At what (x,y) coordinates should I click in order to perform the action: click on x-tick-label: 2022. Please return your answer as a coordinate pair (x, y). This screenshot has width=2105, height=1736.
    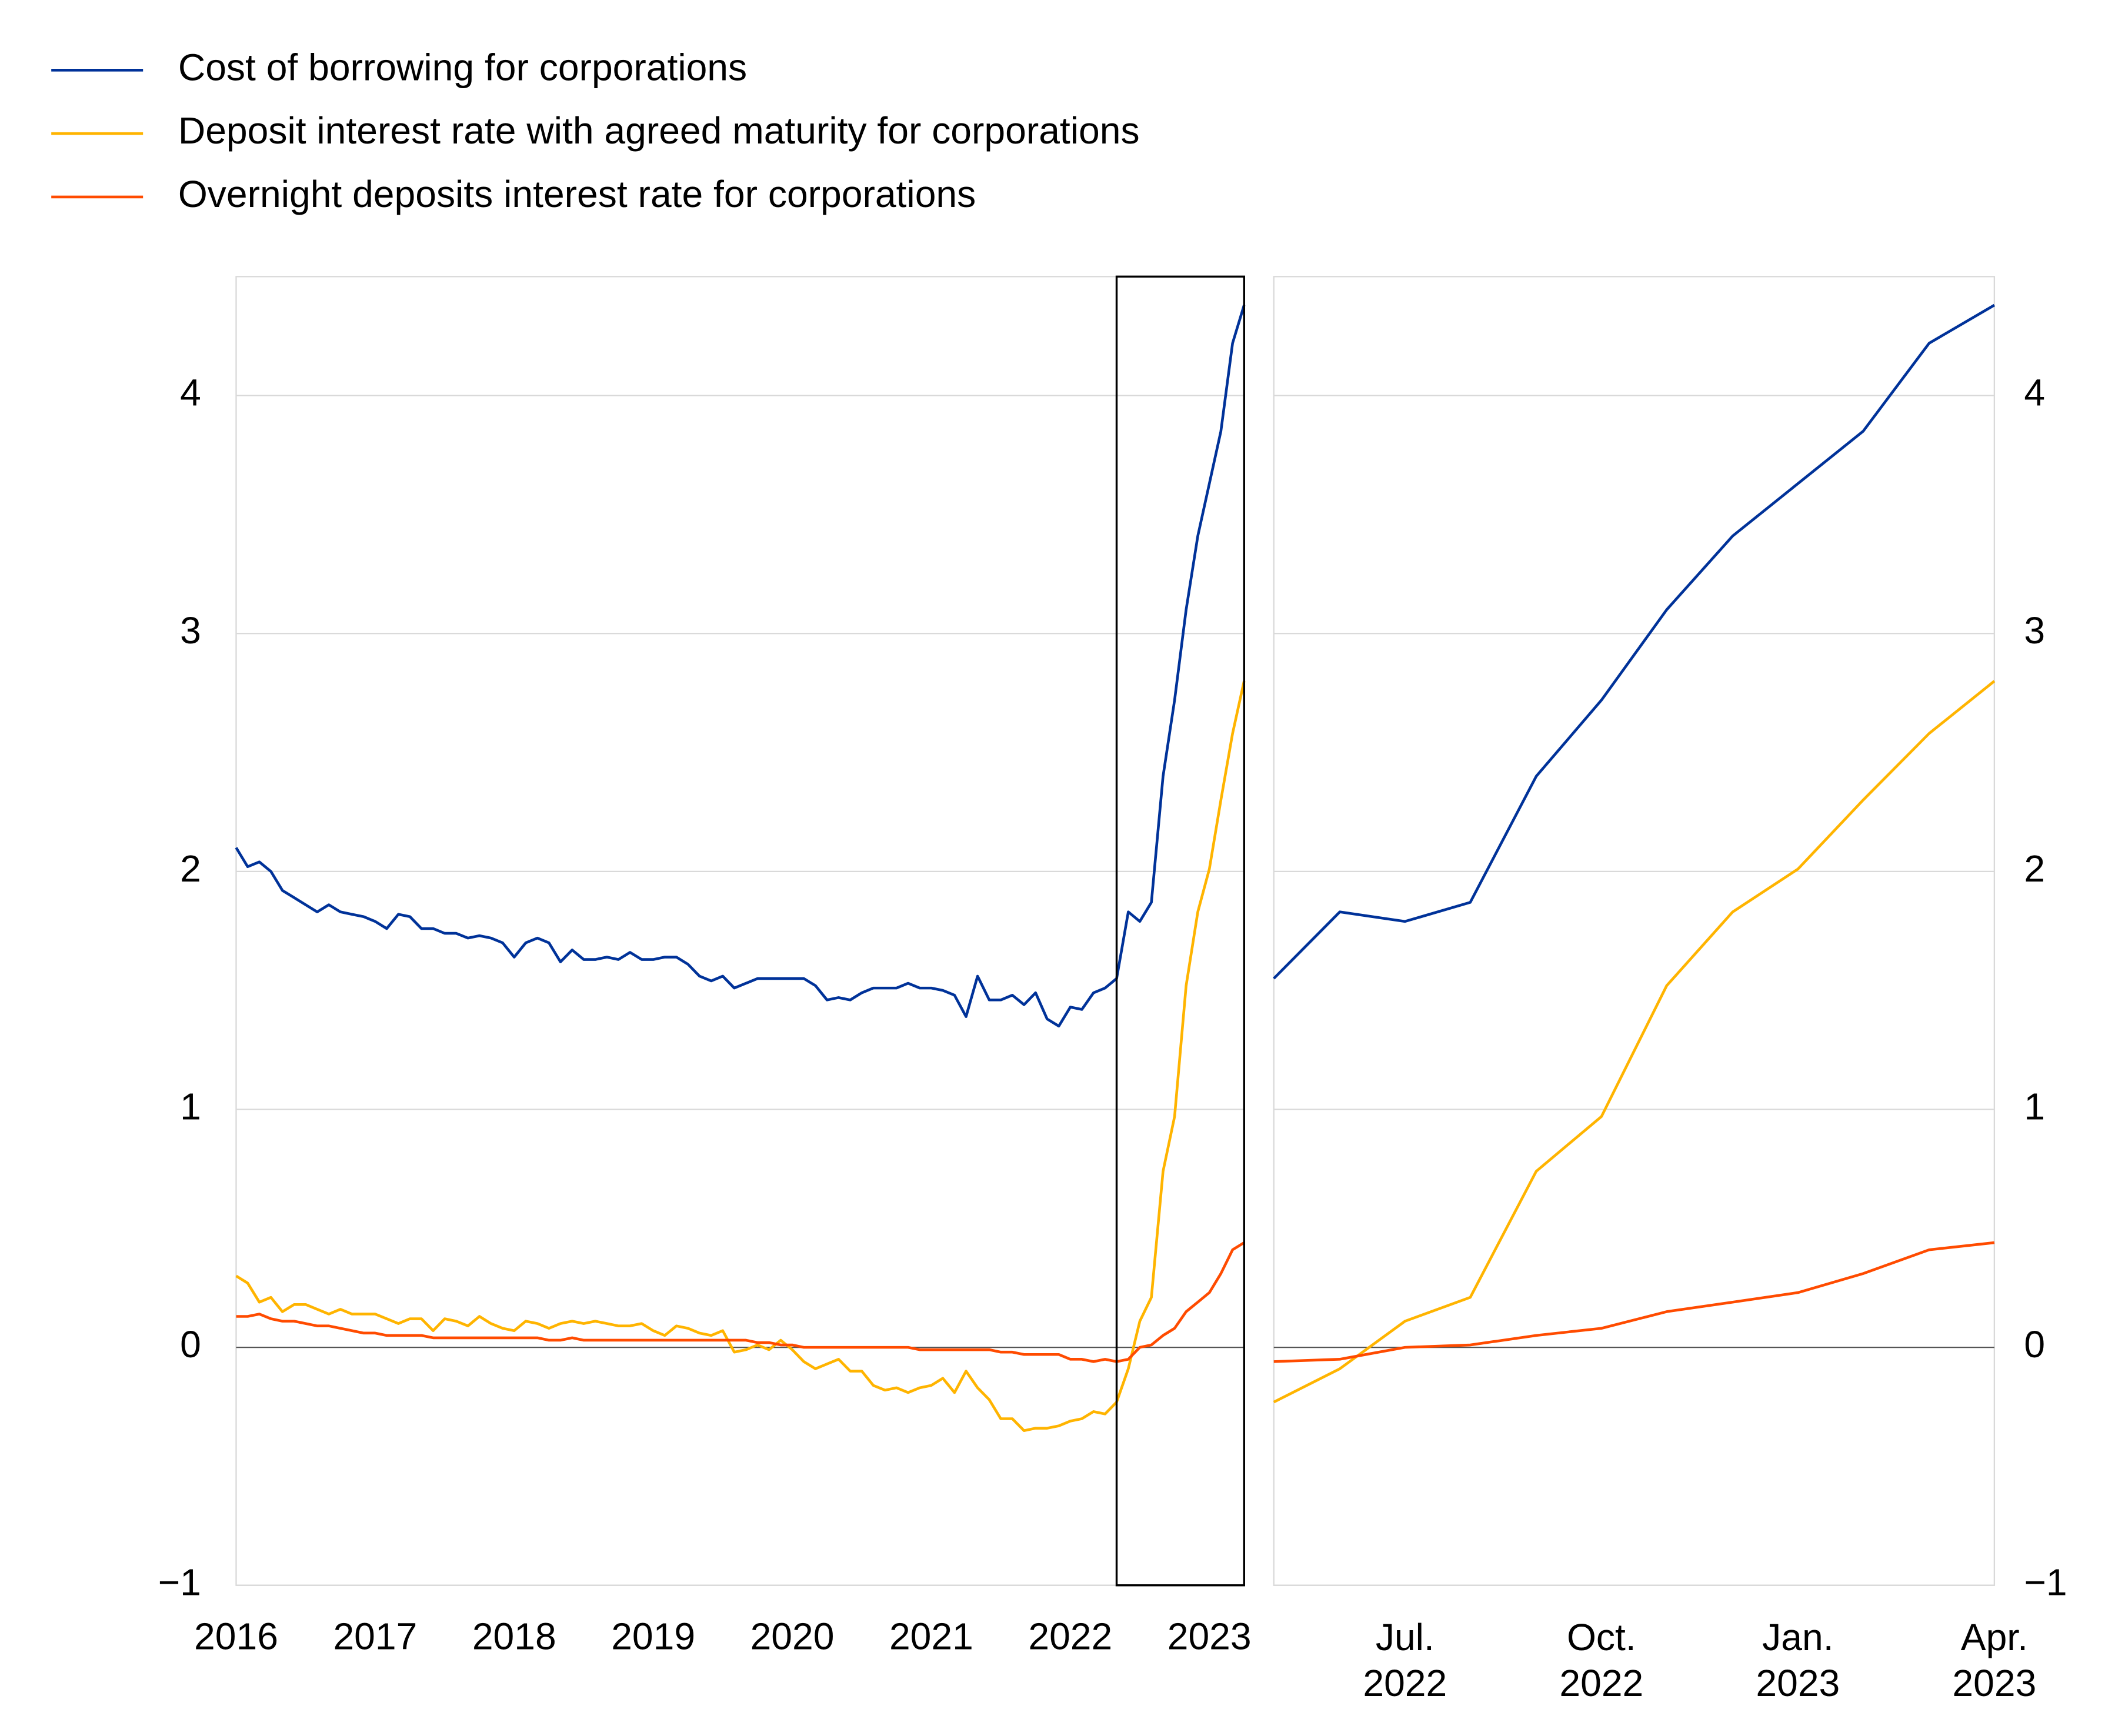
    Looking at the image, I should click on (1070, 1636).